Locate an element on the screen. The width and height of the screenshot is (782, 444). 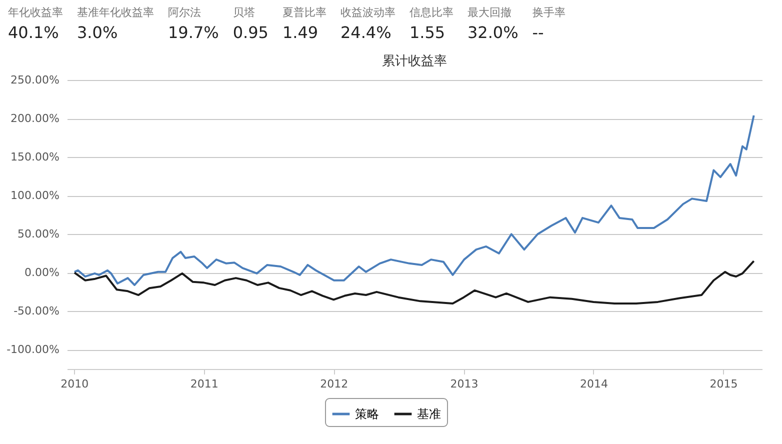
x-tick-label: 2011 is located at coordinates (204, 384).